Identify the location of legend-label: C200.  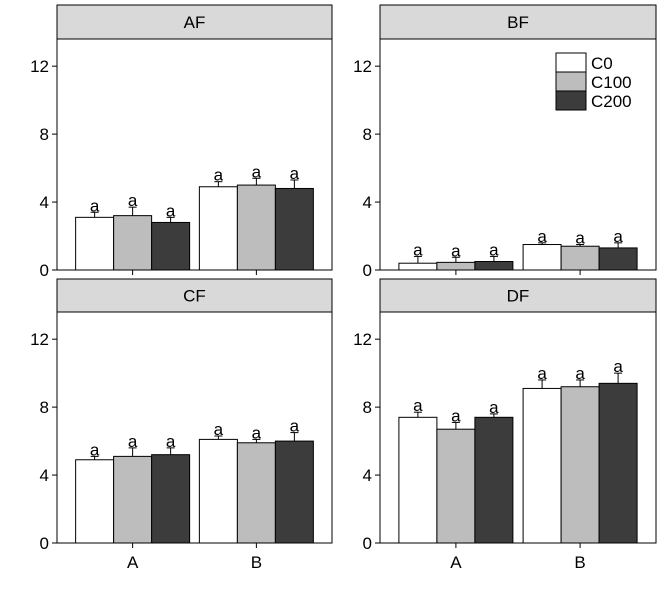
(611, 101).